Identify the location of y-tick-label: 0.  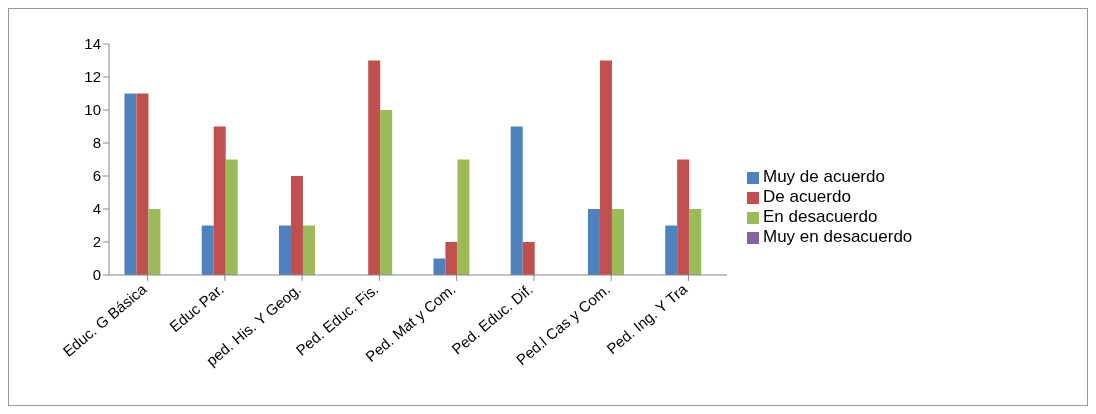
(96, 275).